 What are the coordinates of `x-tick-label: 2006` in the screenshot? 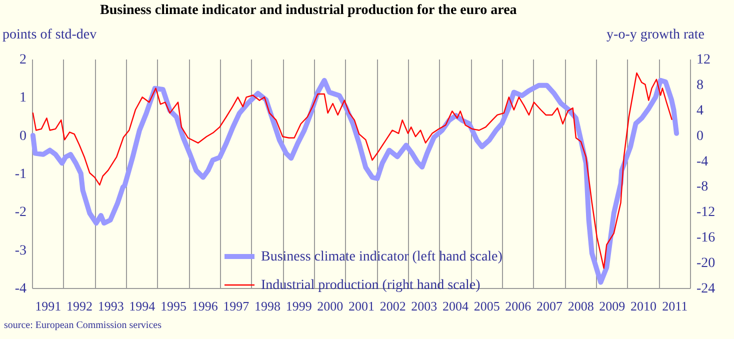 It's located at (518, 306).